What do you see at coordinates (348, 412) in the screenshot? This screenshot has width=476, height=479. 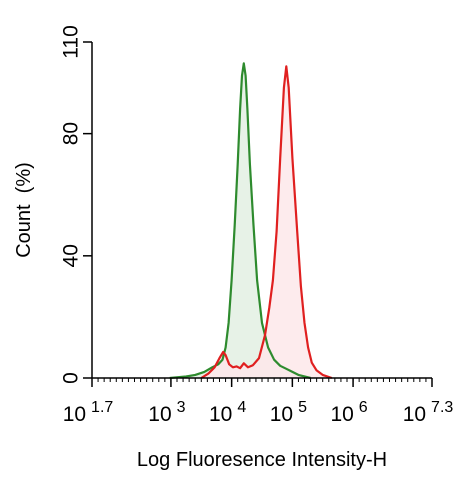 I see `x-tick-label: 10 6` at bounding box center [348, 412].